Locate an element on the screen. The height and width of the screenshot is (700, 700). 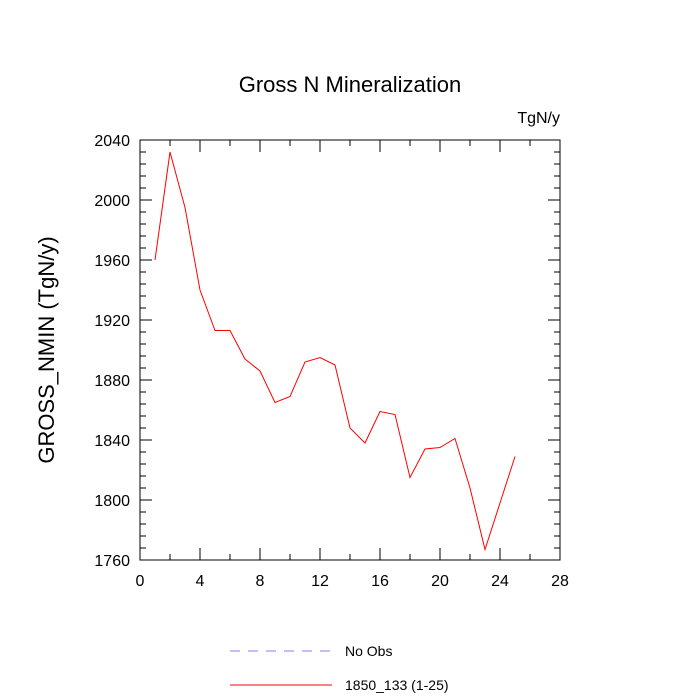
x-tick-label: 16 is located at coordinates (380, 581).